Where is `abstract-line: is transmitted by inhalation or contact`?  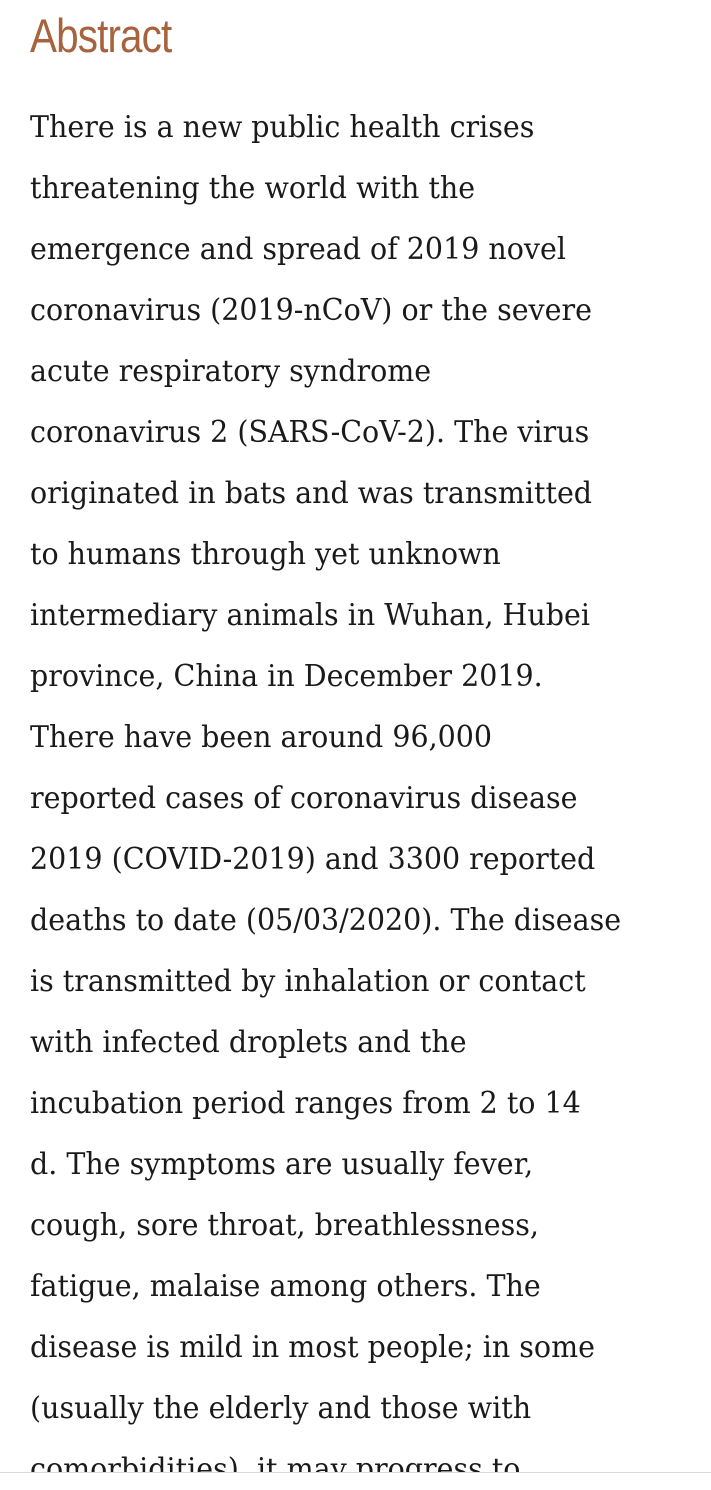 abstract-line: is transmitted by inhalation or contact is located at coordinates (308, 981).